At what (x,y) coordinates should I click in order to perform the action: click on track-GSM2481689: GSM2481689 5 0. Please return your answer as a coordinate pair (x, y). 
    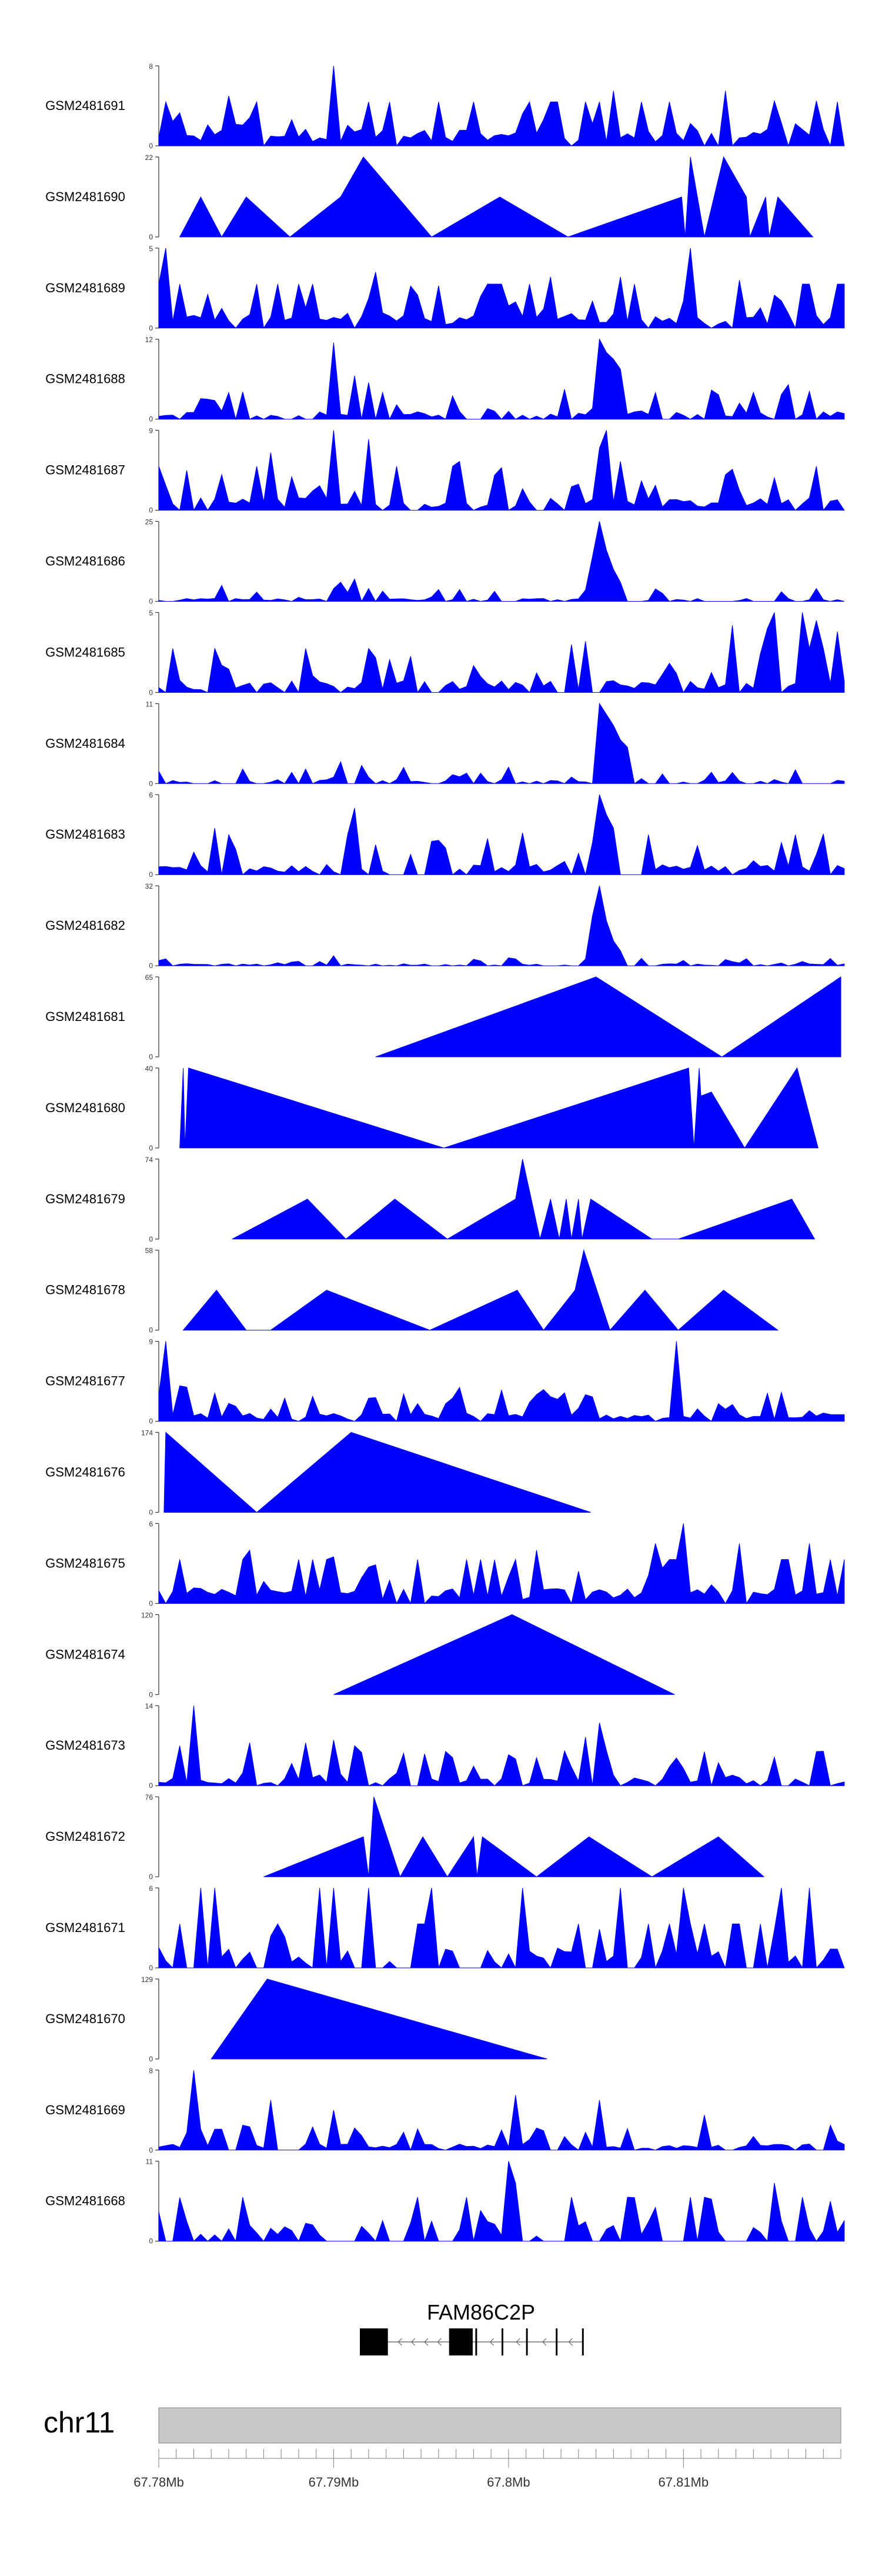
    Looking at the image, I should click on (445, 288).